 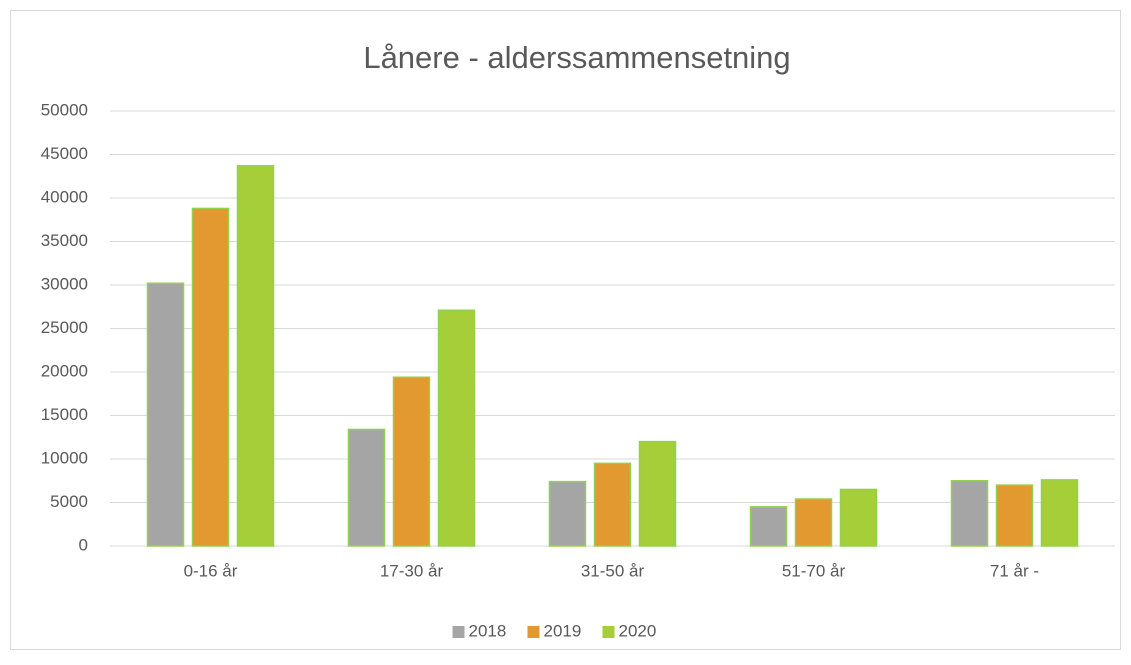 I want to click on y-tick-label: 50000, so click(x=64, y=109).